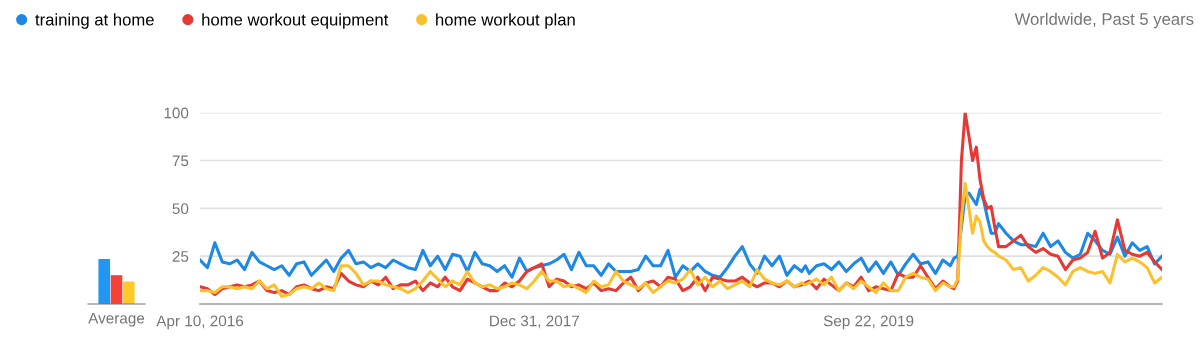 The image size is (1200, 342). Describe the element at coordinates (200, 322) in the screenshot. I see `x-tick-label: Apr 10, 2016` at that location.